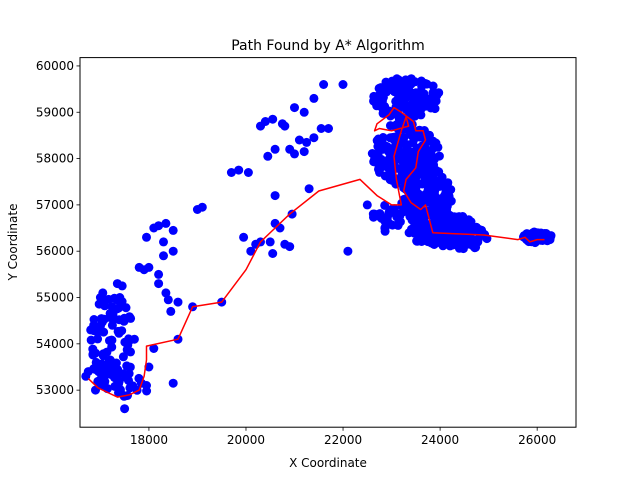 The width and height of the screenshot is (640, 480). Describe the element at coordinates (55, 66) in the screenshot. I see `y-tick-label: 60000` at that location.